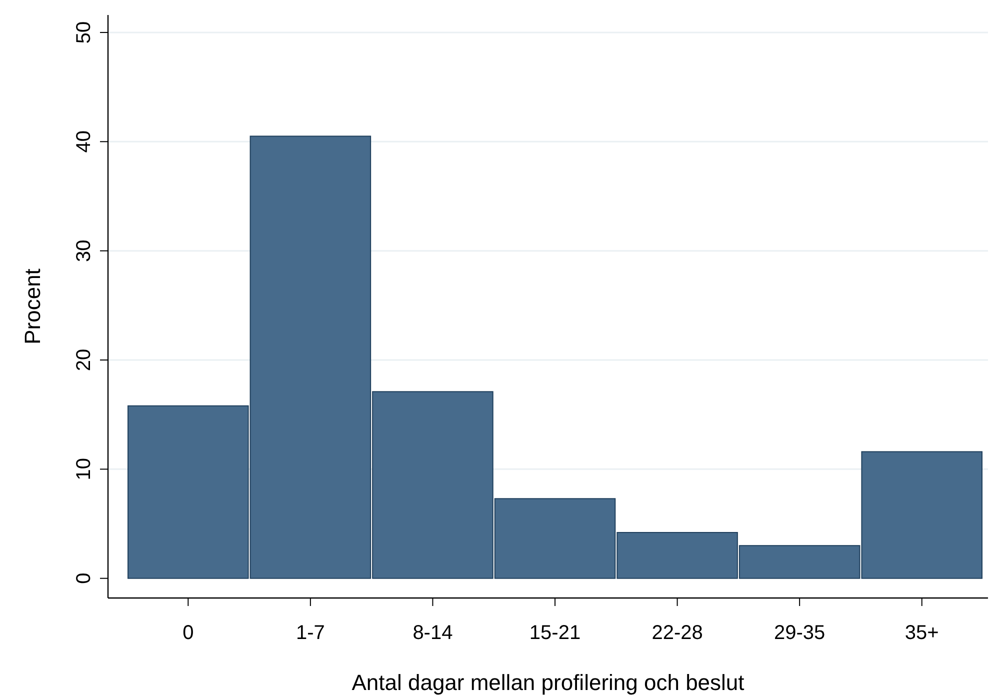 The height and width of the screenshot is (695, 989). Describe the element at coordinates (677, 633) in the screenshot. I see `x-tick-label: 22-28` at that location.